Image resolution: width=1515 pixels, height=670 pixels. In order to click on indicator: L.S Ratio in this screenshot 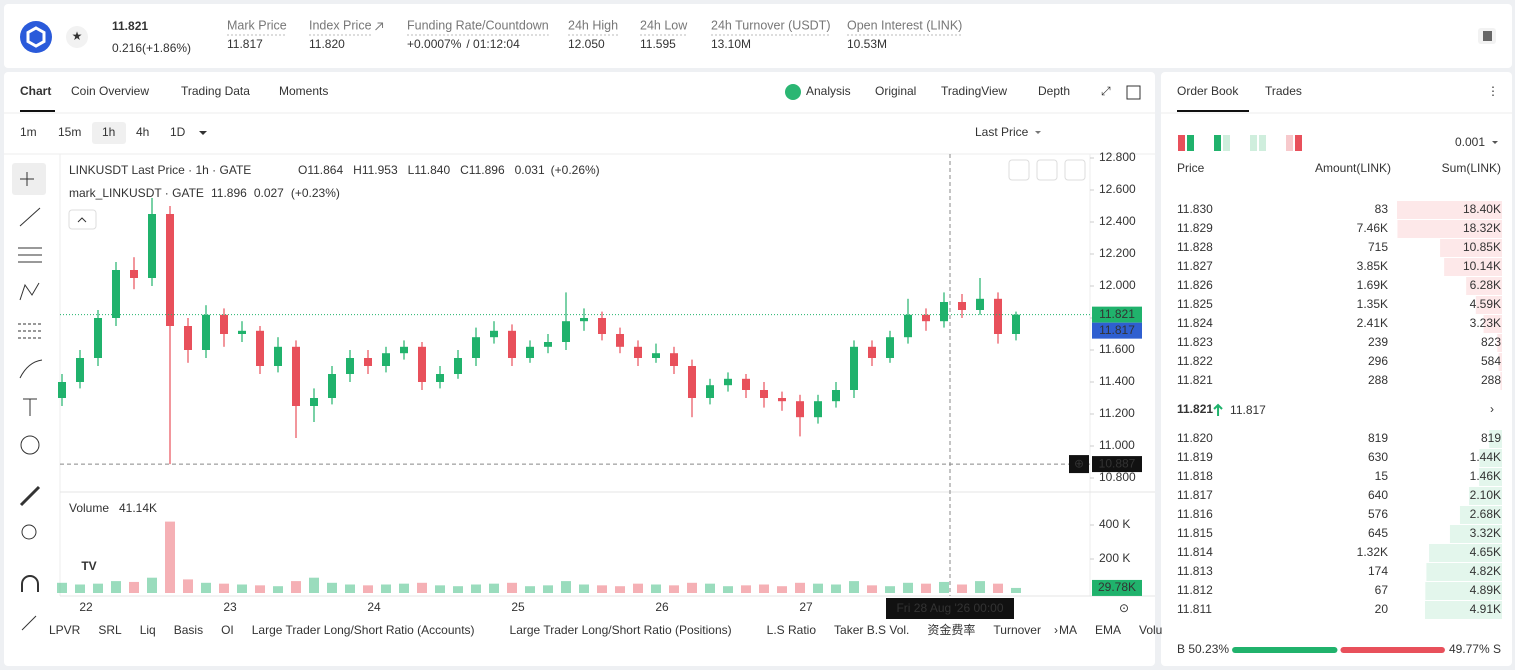, I will do `click(792, 630)`.